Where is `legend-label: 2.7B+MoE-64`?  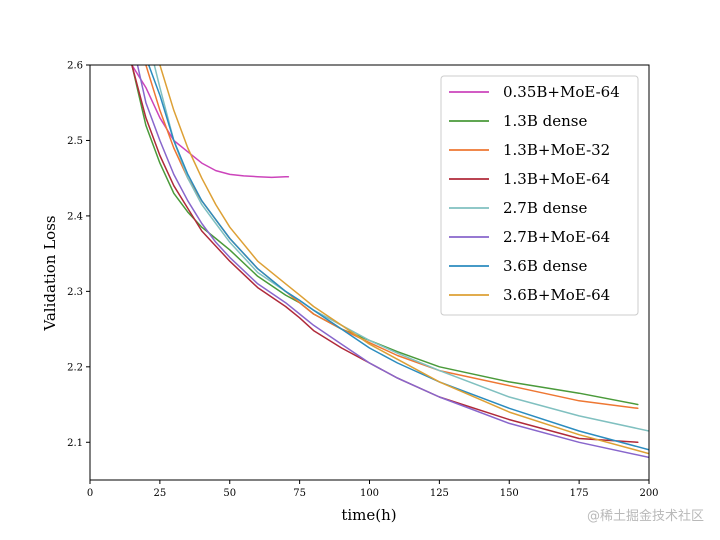 legend-label: 2.7B+MoE-64 is located at coordinates (556, 237).